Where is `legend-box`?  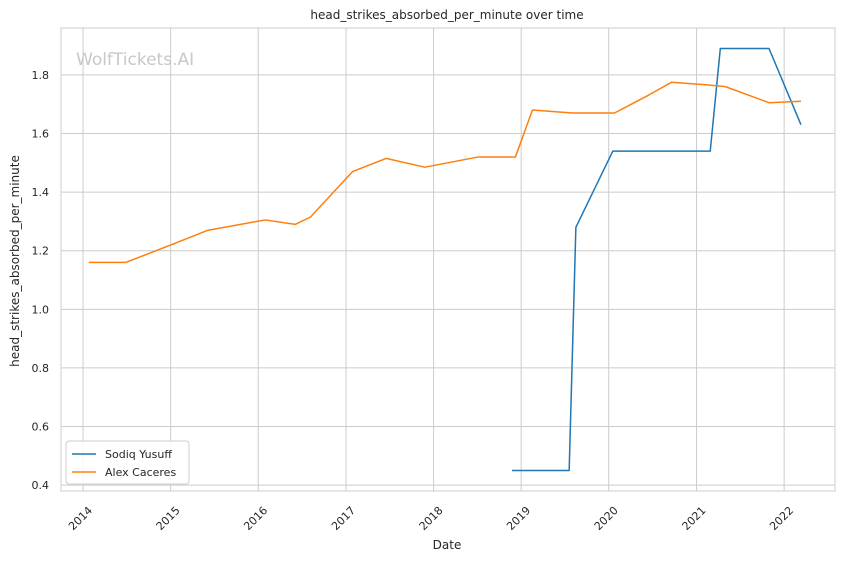 legend-box is located at coordinates (127, 462).